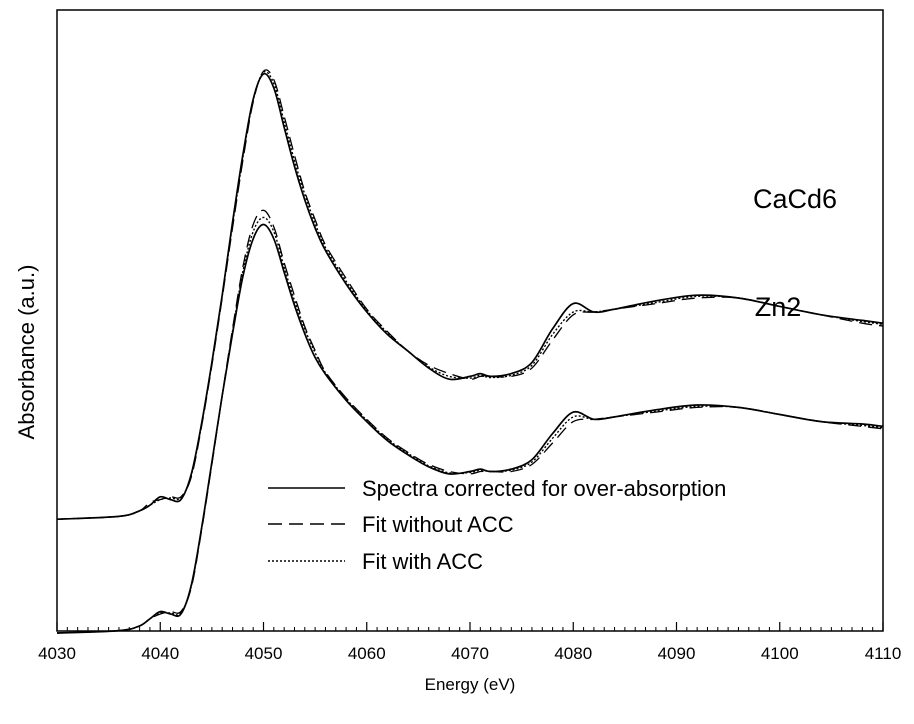 Image resolution: width=914 pixels, height=724 pixels. I want to click on x-tick-label: 4090, so click(677, 653).